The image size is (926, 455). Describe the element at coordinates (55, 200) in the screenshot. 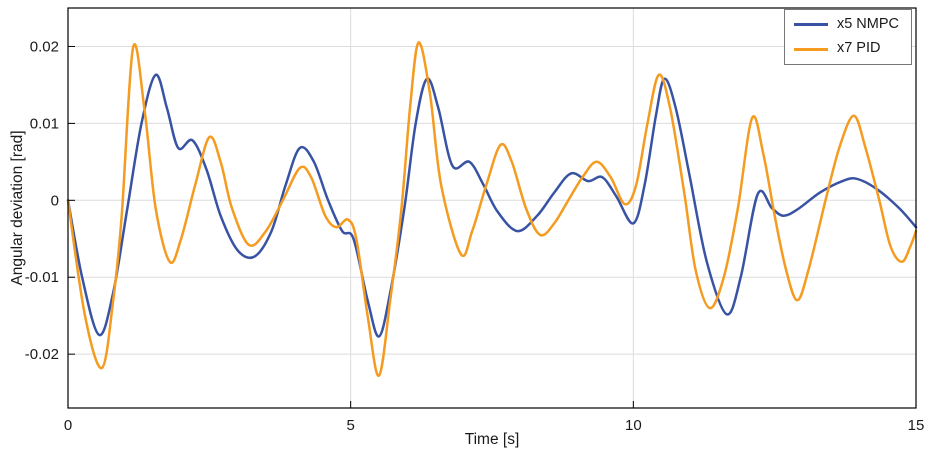

I see `y-tick-label: 0` at that location.